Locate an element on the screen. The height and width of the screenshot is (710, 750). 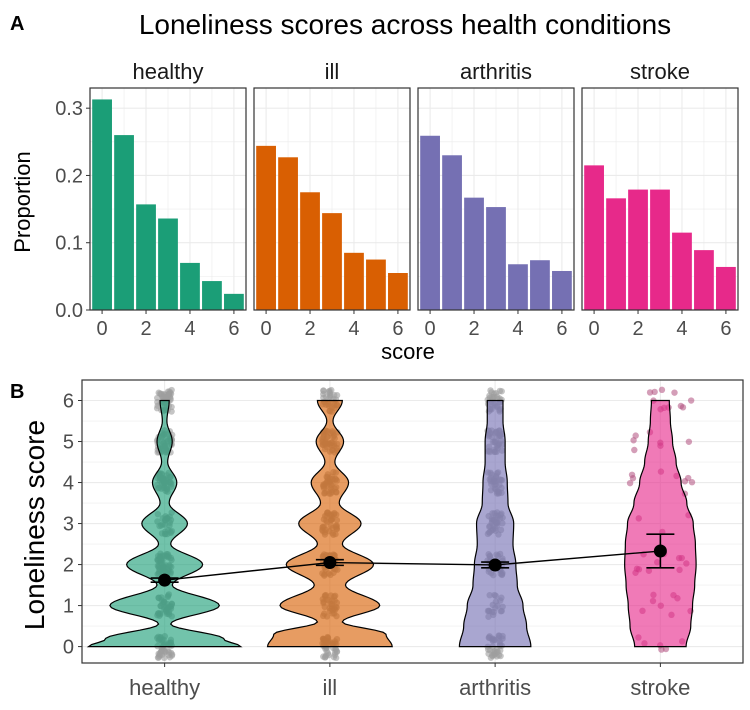
y-tick-label: 1 is located at coordinates (68, 607).